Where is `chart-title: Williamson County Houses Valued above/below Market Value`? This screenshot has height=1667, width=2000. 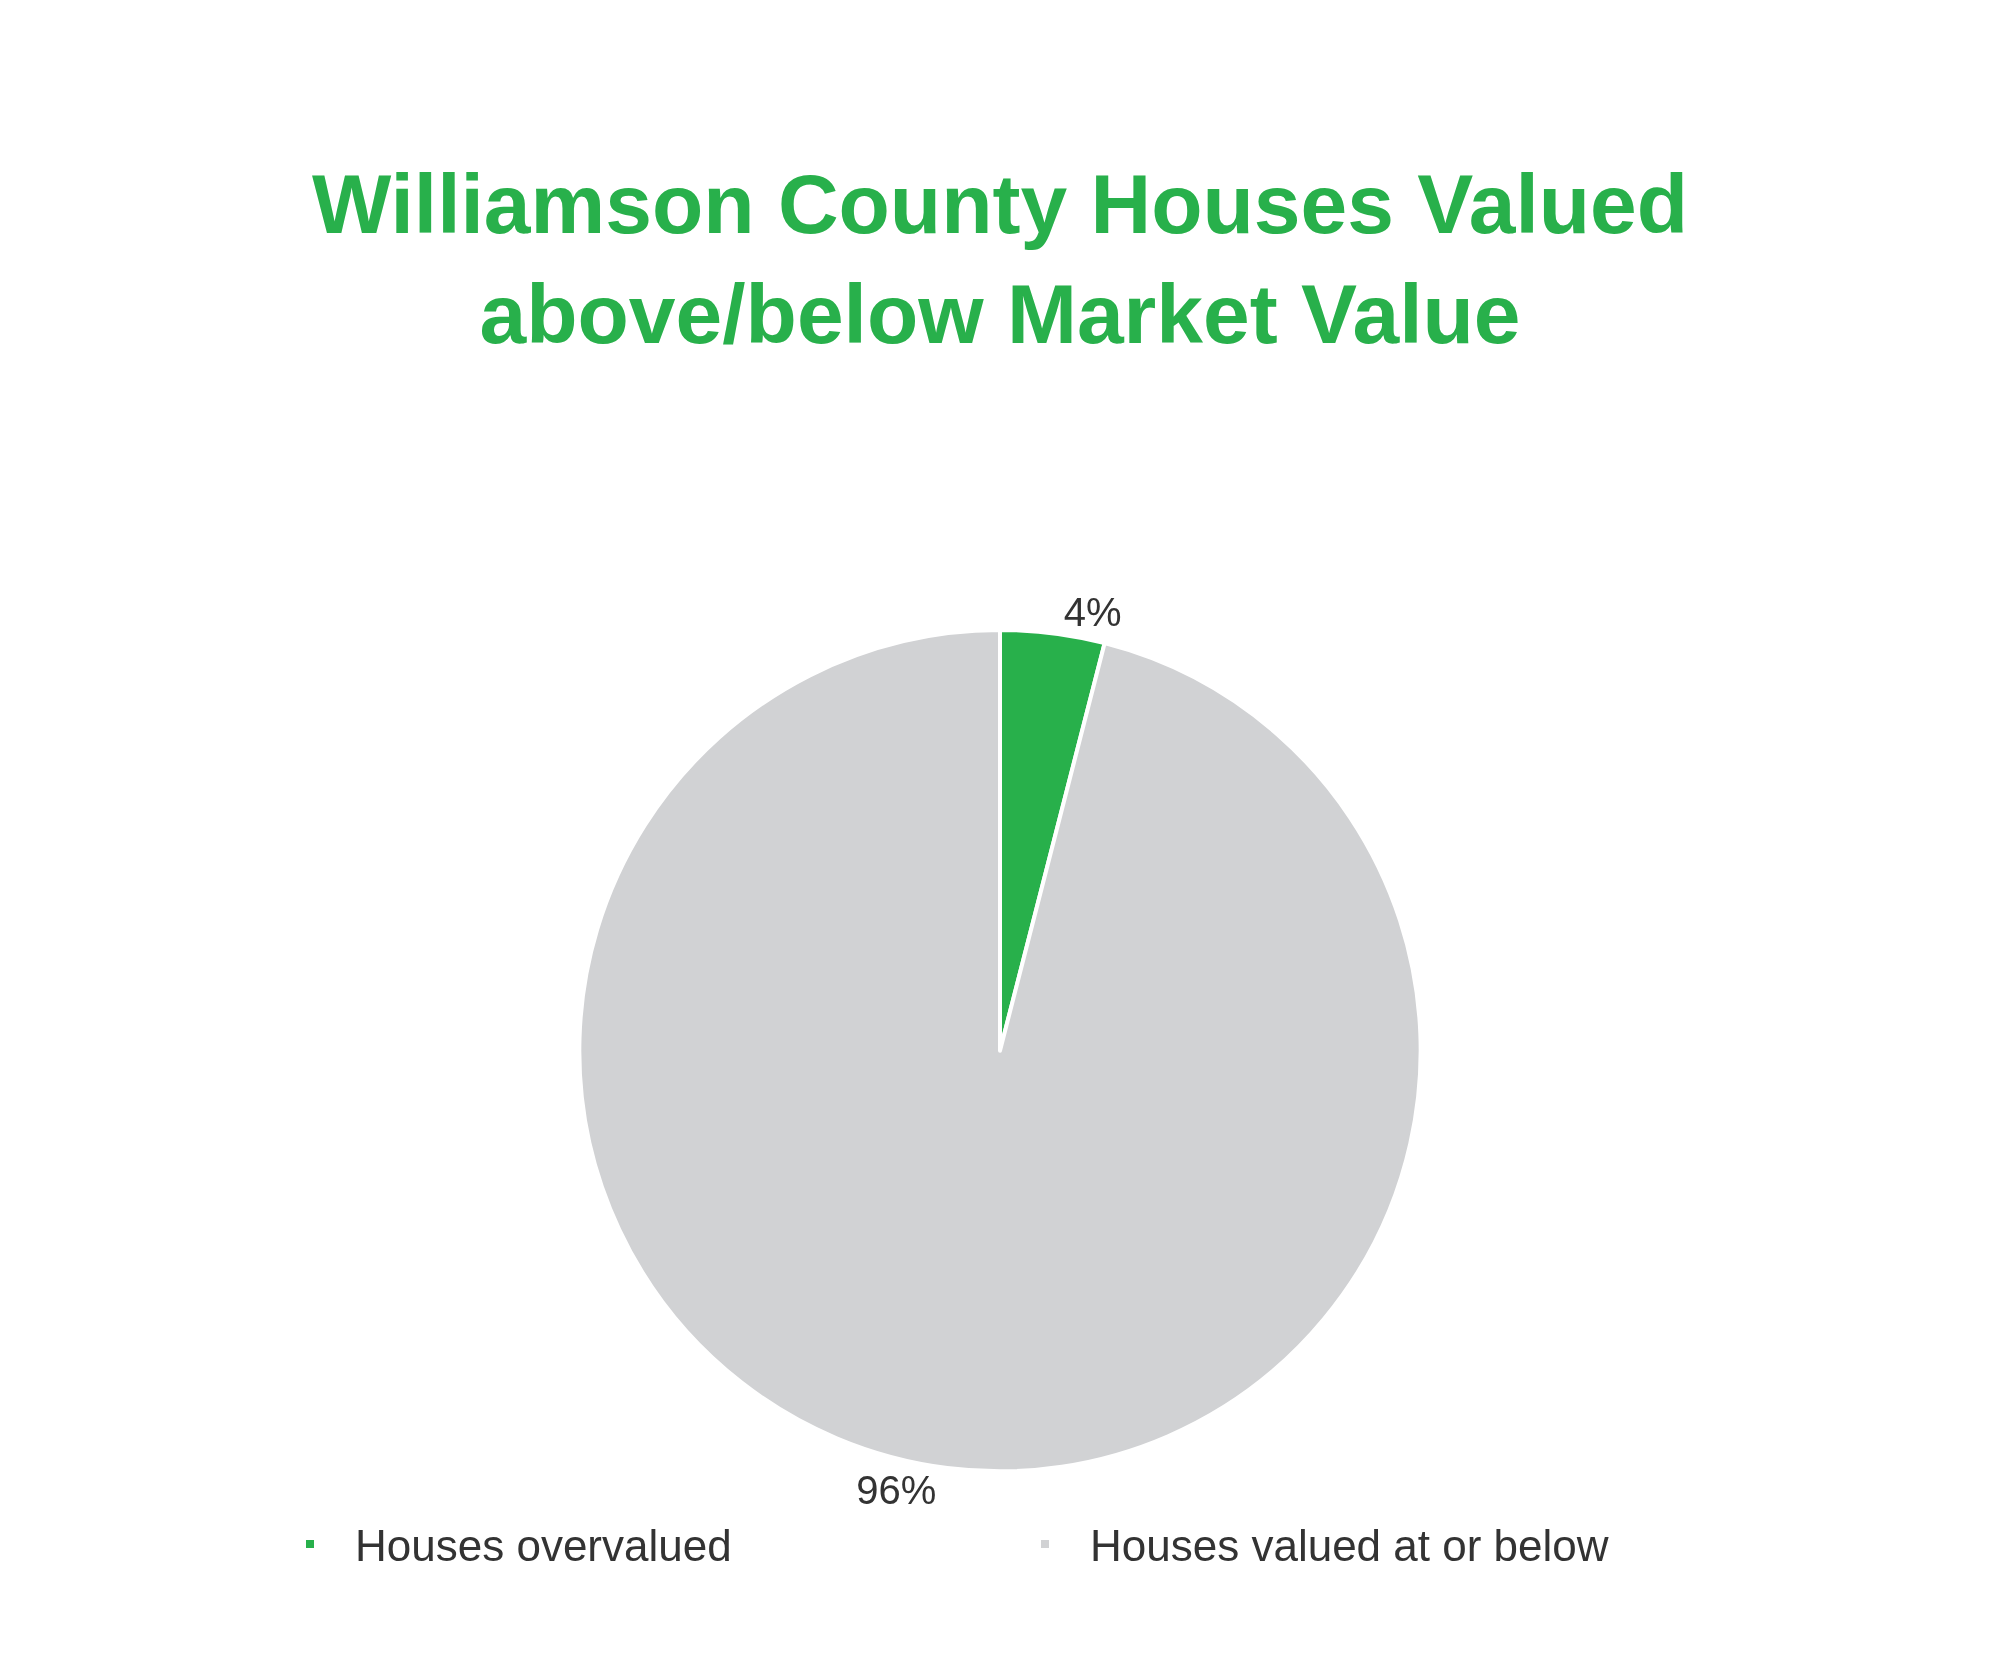 chart-title: Williamson County Houses Valued above/below Market Value is located at coordinates (1000, 259).